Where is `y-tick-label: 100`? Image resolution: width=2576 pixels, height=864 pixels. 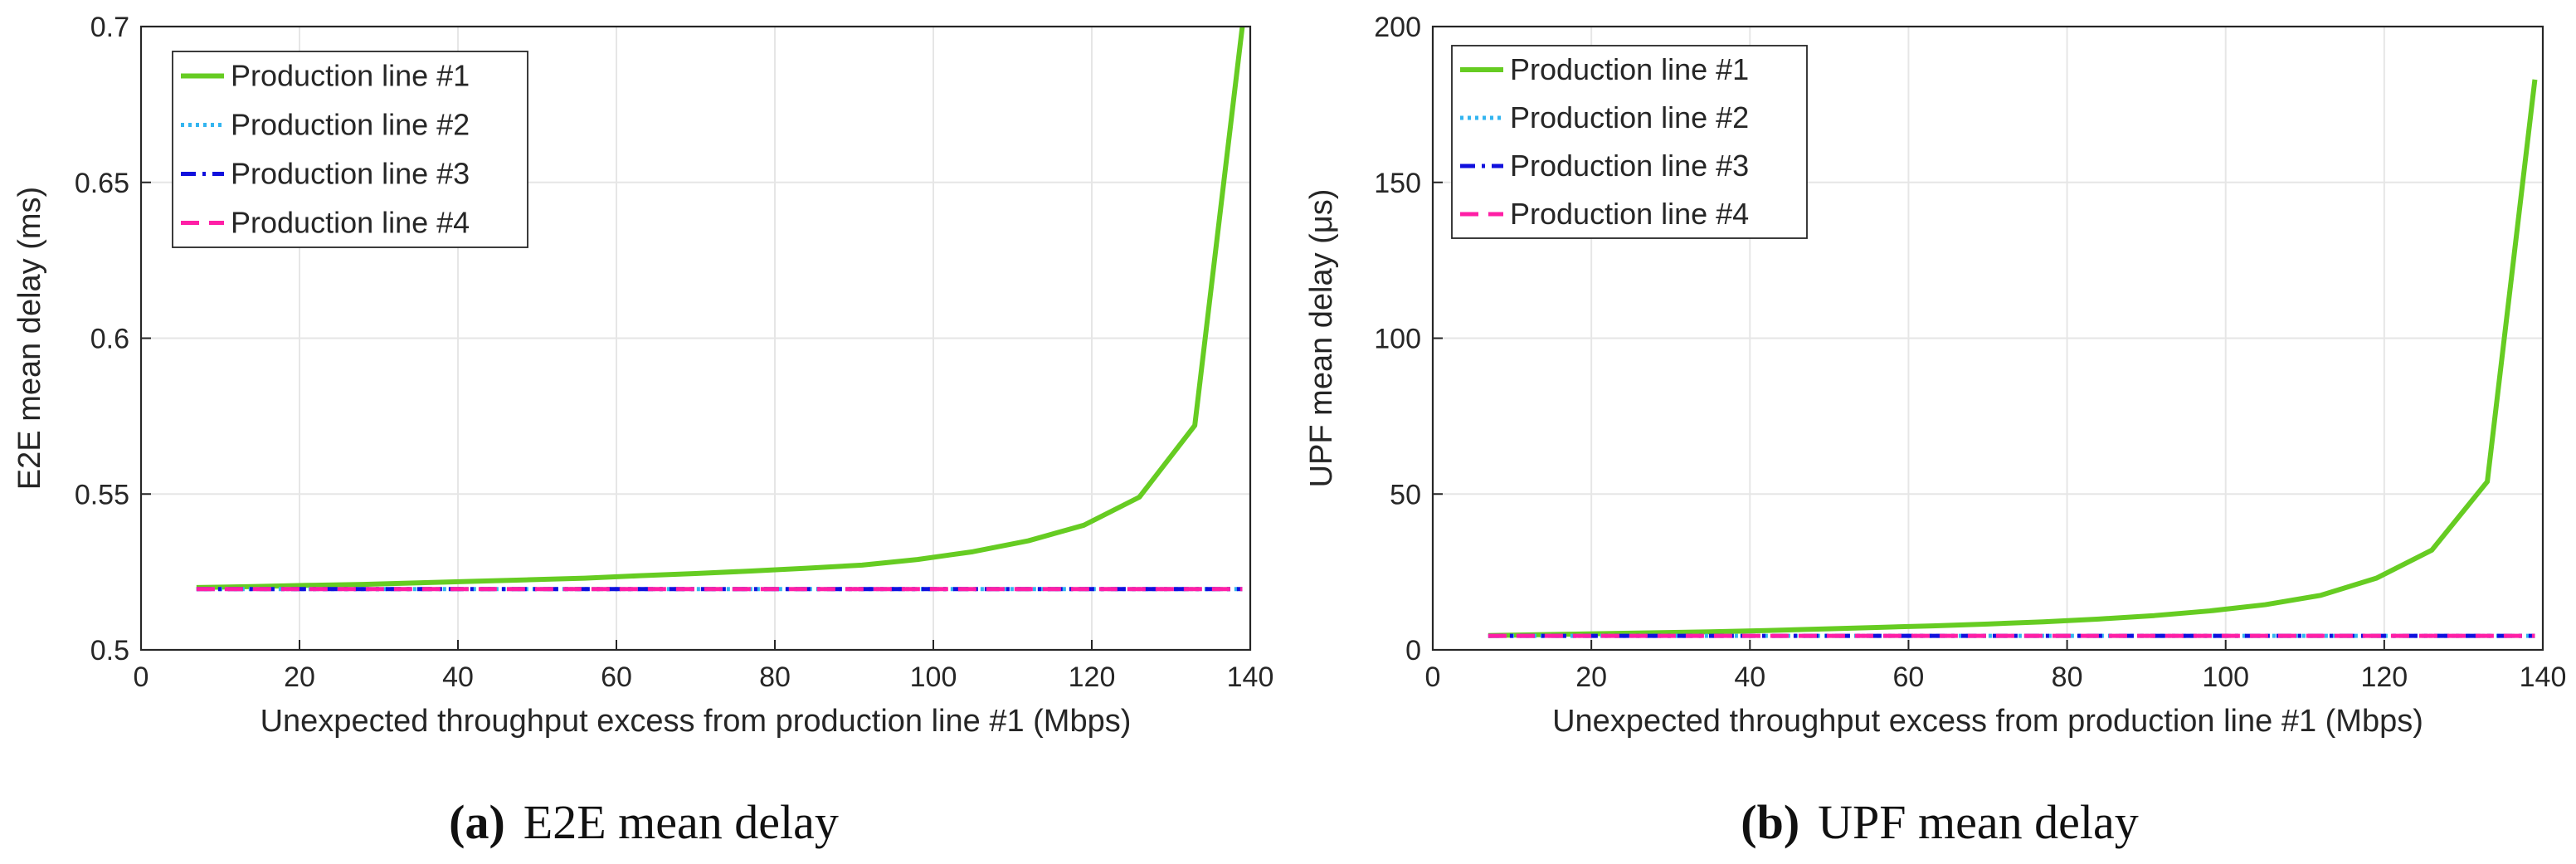
y-tick-label: 100 is located at coordinates (1397, 339).